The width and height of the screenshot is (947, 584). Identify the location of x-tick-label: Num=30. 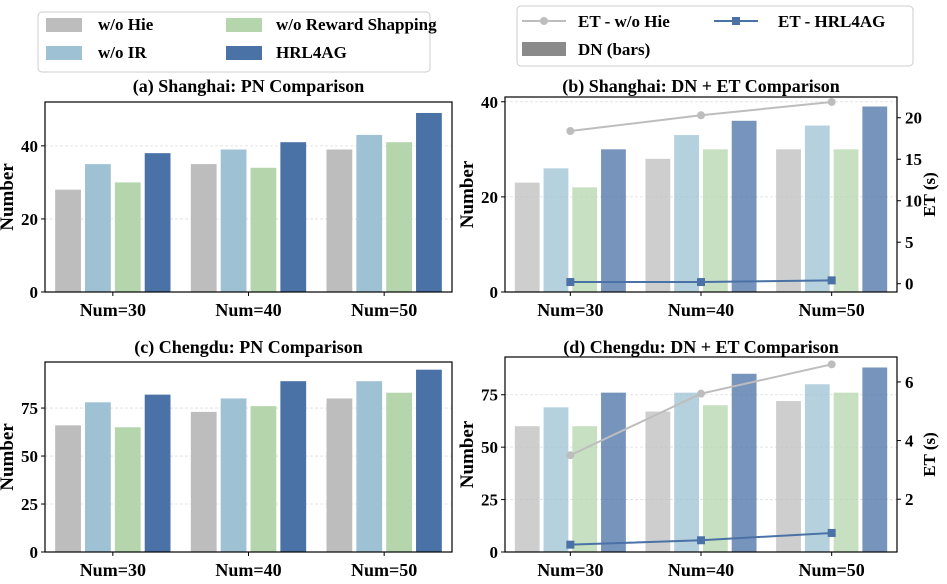
(570, 310).